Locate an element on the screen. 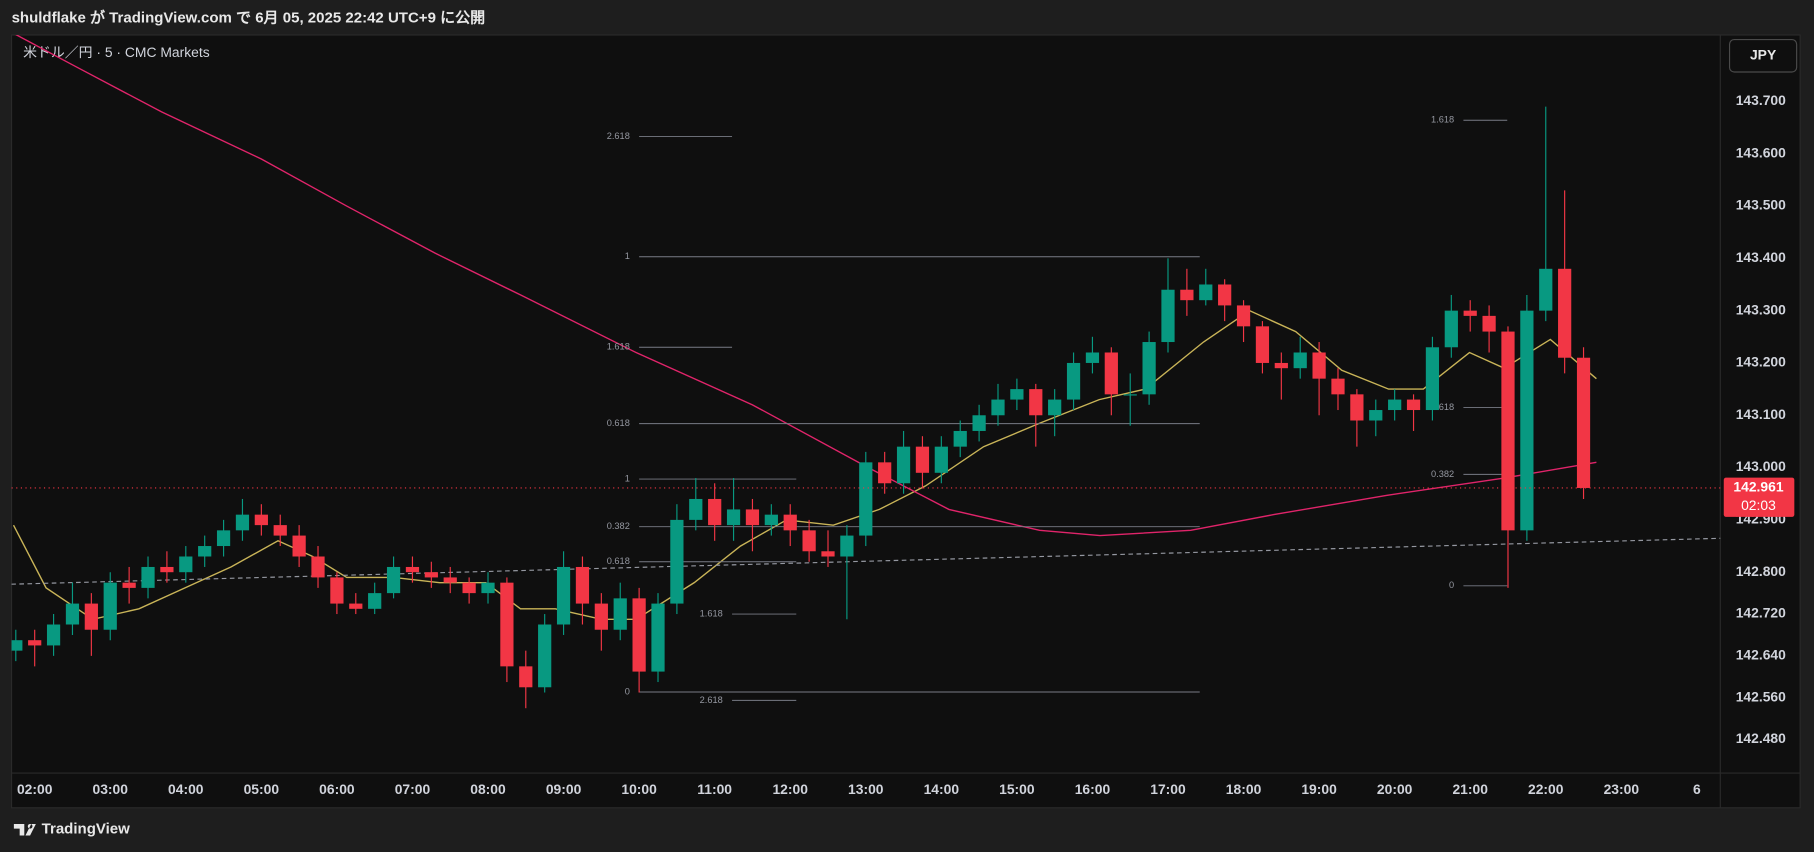 This screenshot has width=1814, height=852. x-tick-label: 22:00 is located at coordinates (1546, 789).